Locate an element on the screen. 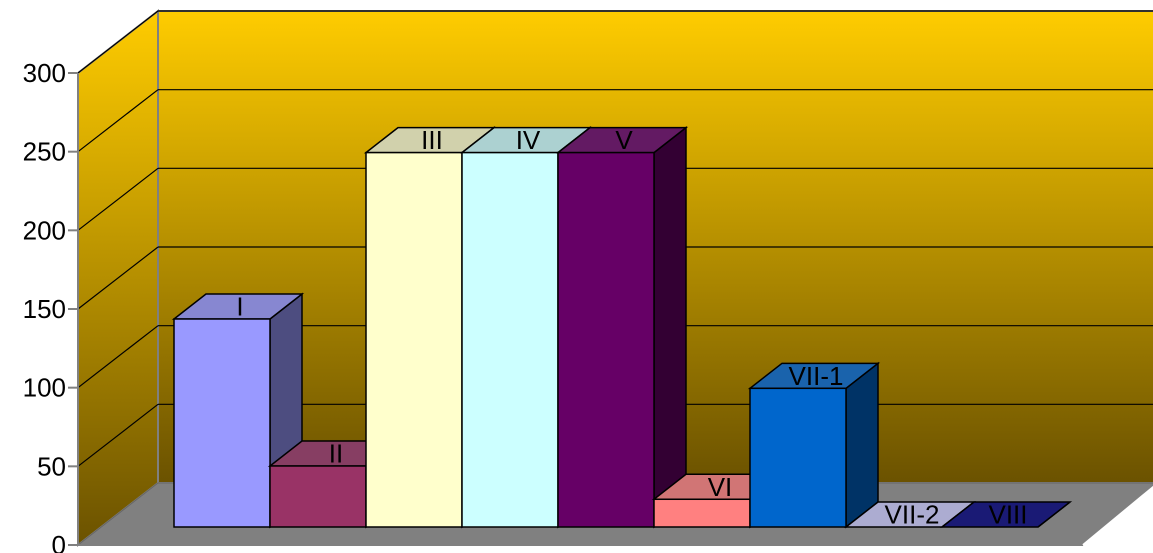 This screenshot has height=553, width=1153. bar-top is located at coordinates (1006, 514).